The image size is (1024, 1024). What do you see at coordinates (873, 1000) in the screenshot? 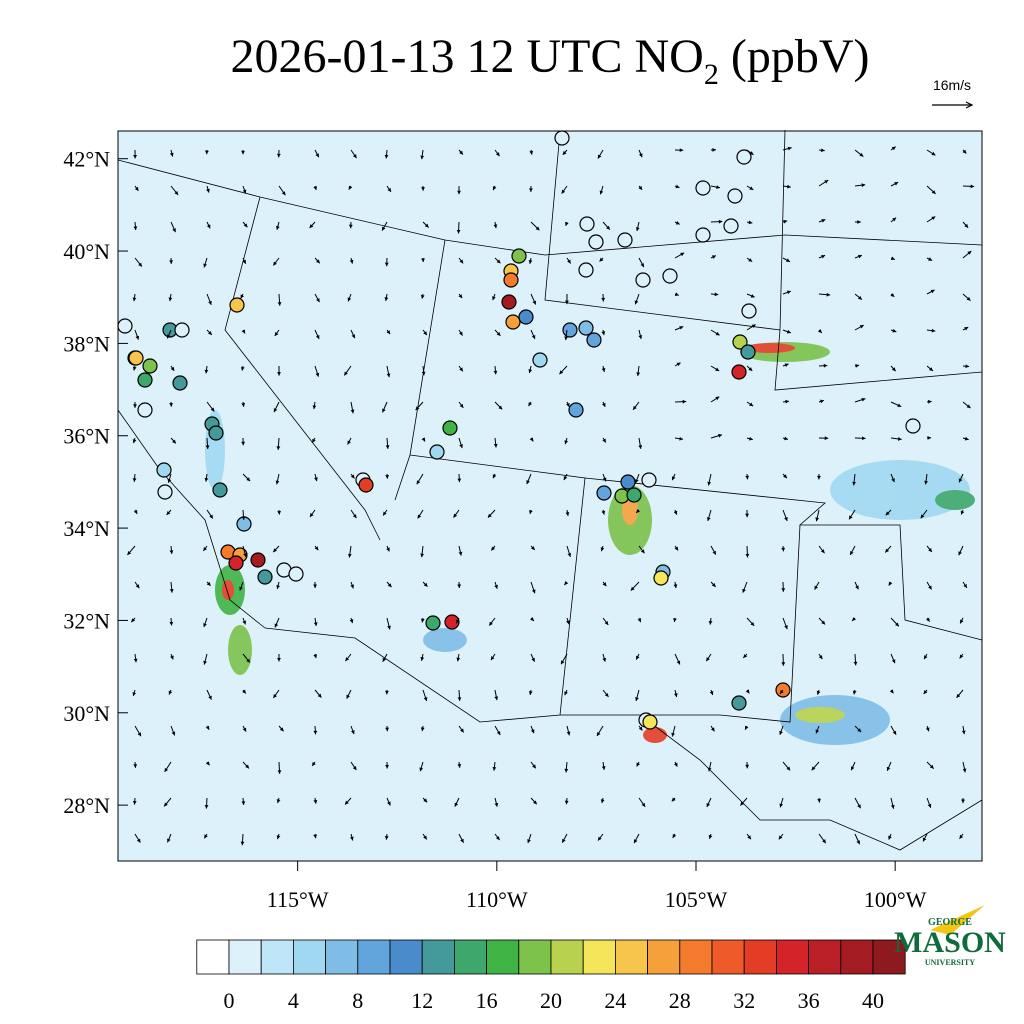
I see `colorbar-label: 40` at bounding box center [873, 1000].